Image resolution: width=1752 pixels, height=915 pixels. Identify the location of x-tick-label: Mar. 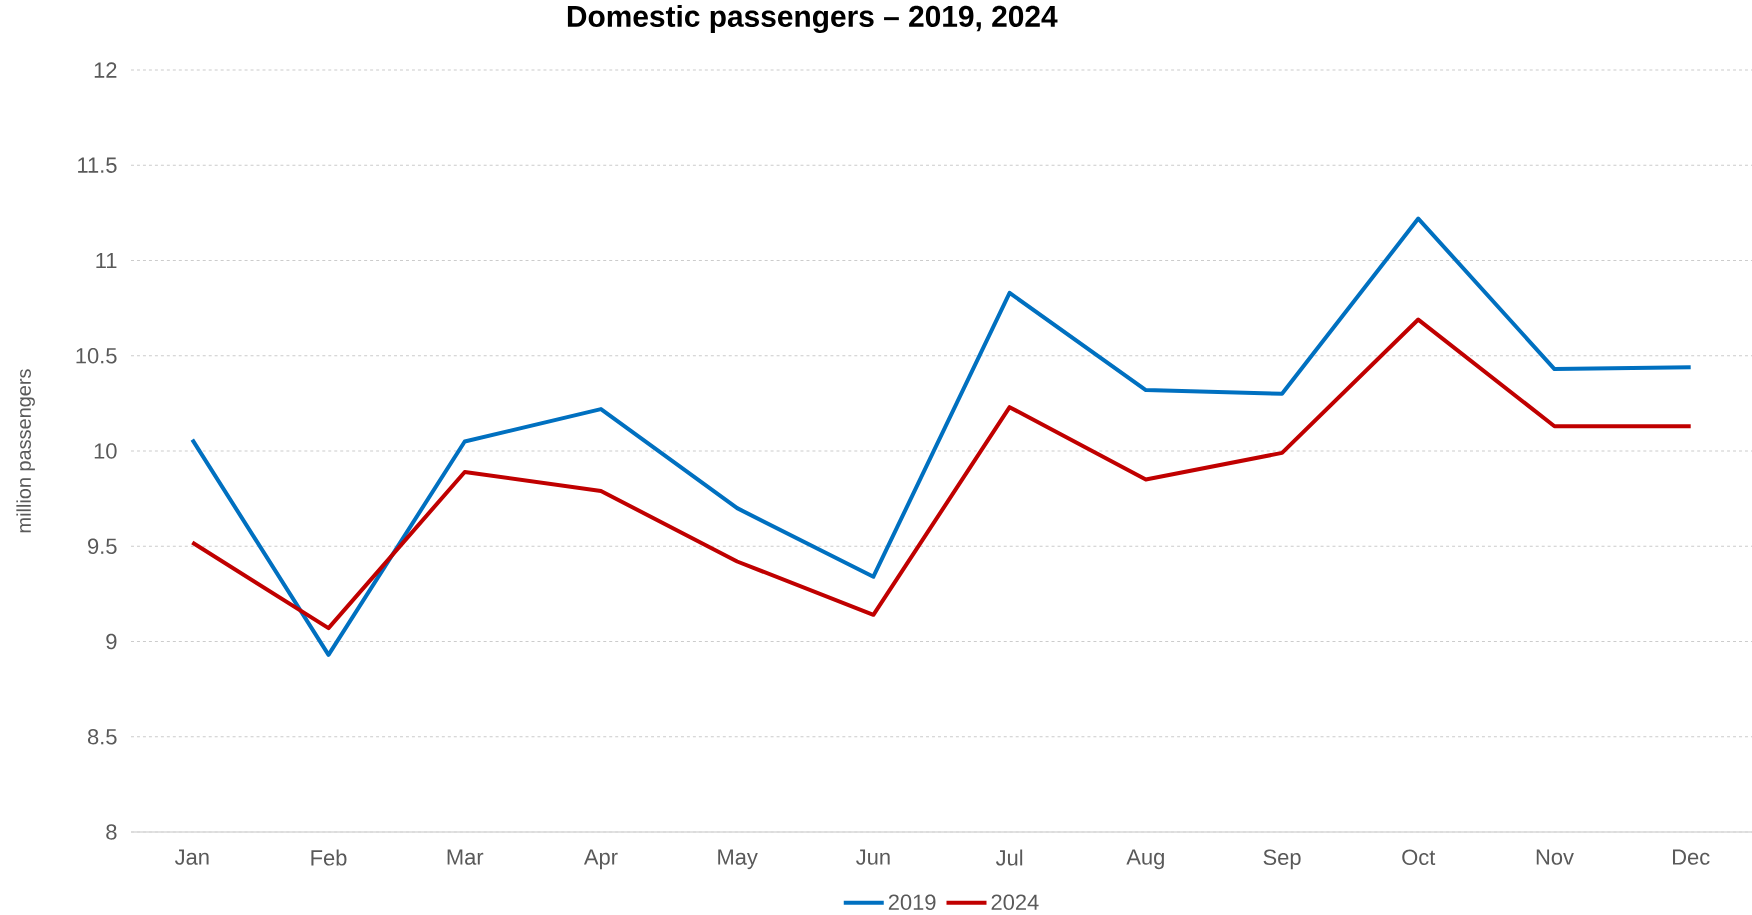
(465, 857).